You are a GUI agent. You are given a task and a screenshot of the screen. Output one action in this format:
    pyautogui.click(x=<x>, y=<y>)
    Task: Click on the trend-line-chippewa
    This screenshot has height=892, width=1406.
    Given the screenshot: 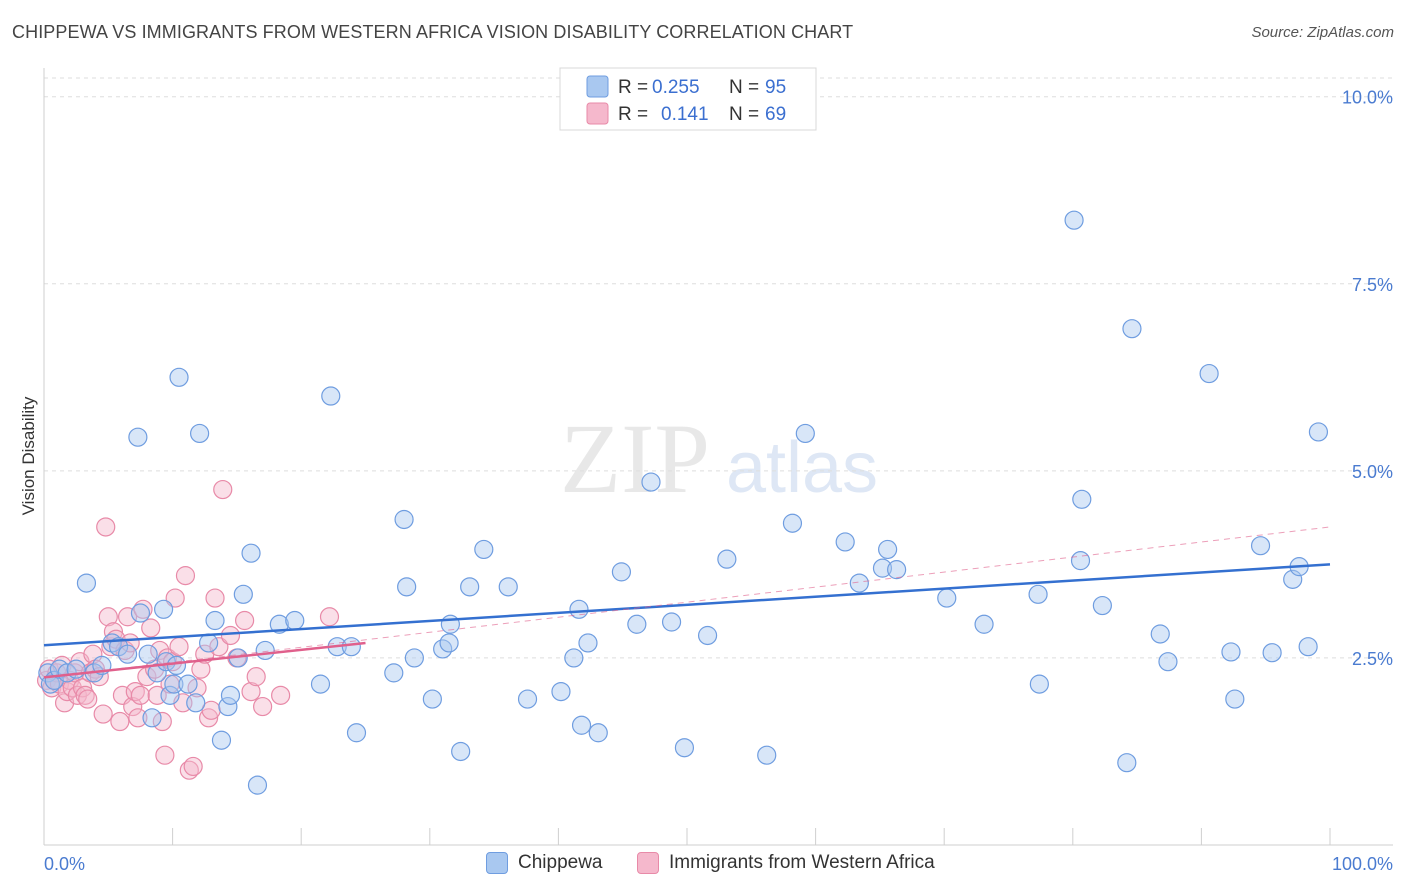 What is the action you would take?
    pyautogui.click(x=687, y=605)
    